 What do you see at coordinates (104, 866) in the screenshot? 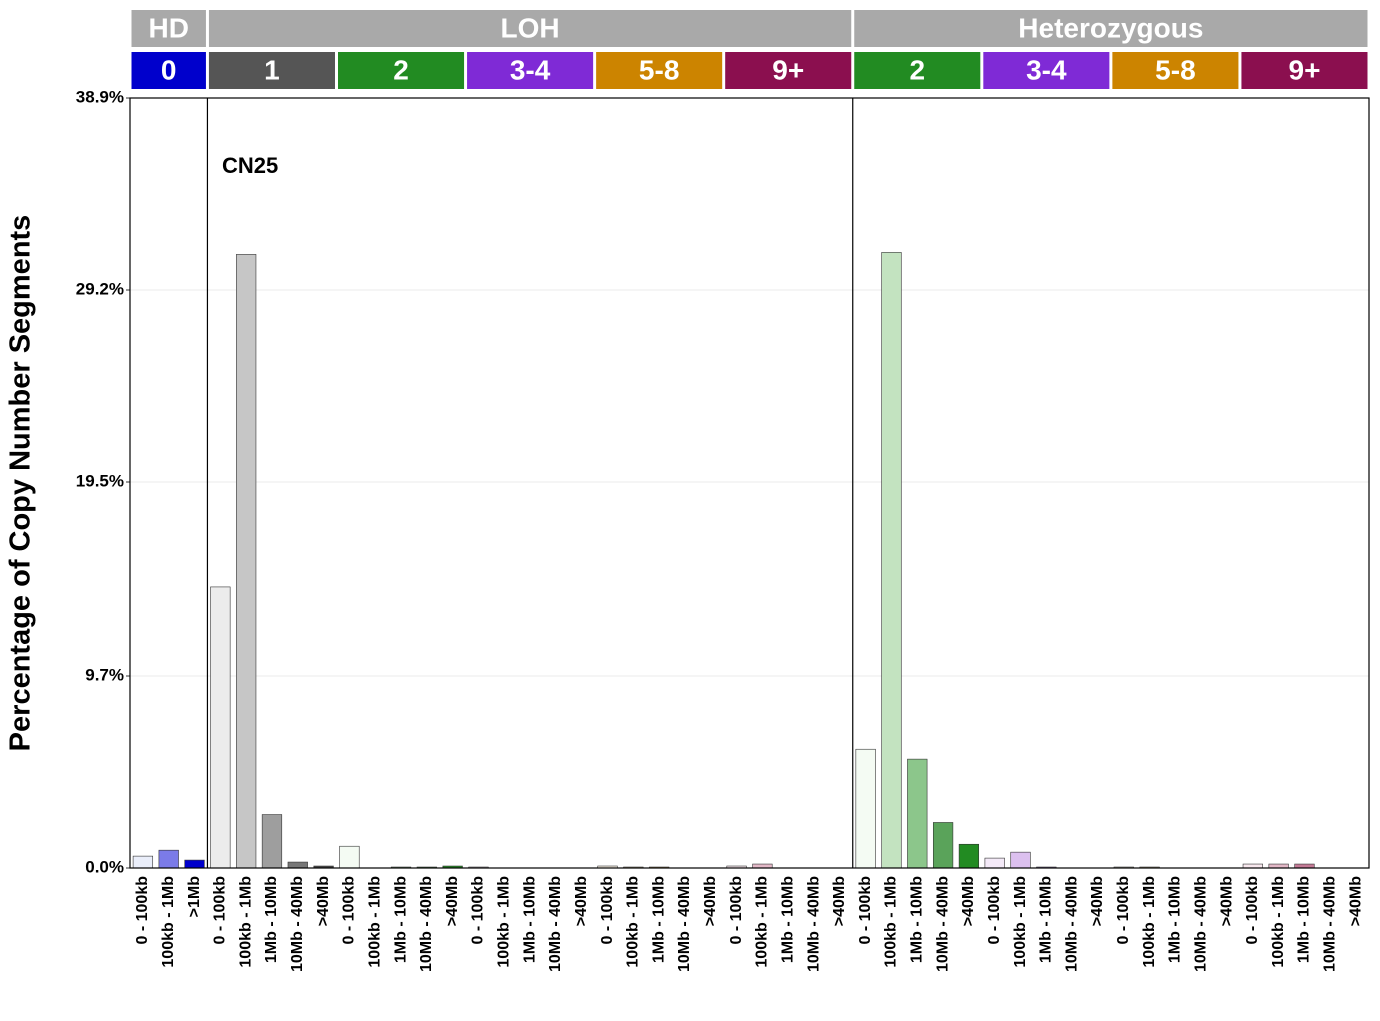
I see `y-tick-label: 0.0%` at bounding box center [104, 866].